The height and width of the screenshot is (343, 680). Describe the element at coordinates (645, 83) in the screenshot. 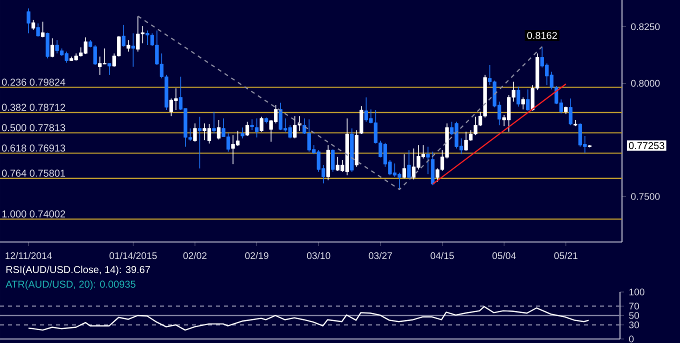

I see `y-tick-label: 0.8000` at that location.